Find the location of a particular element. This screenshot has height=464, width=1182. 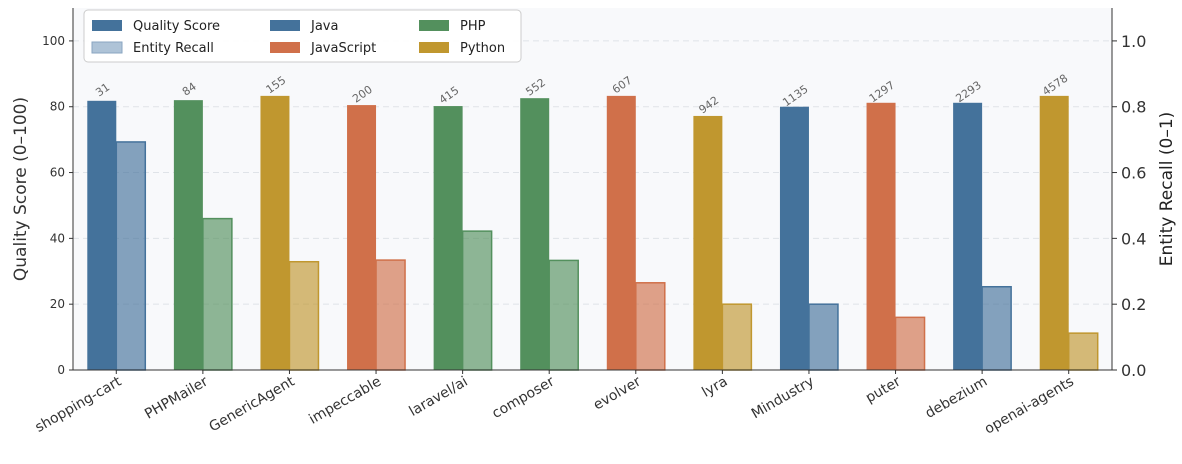

x-tick-label: lyra is located at coordinates (714, 387).